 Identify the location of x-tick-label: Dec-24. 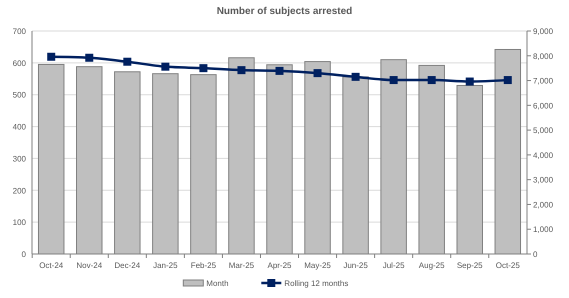
(127, 265).